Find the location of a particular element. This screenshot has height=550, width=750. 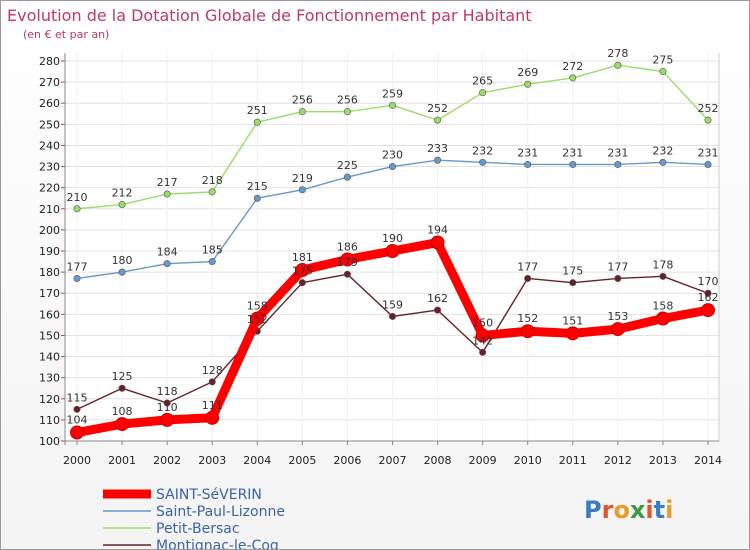

data-label: 180 is located at coordinates (122, 260).